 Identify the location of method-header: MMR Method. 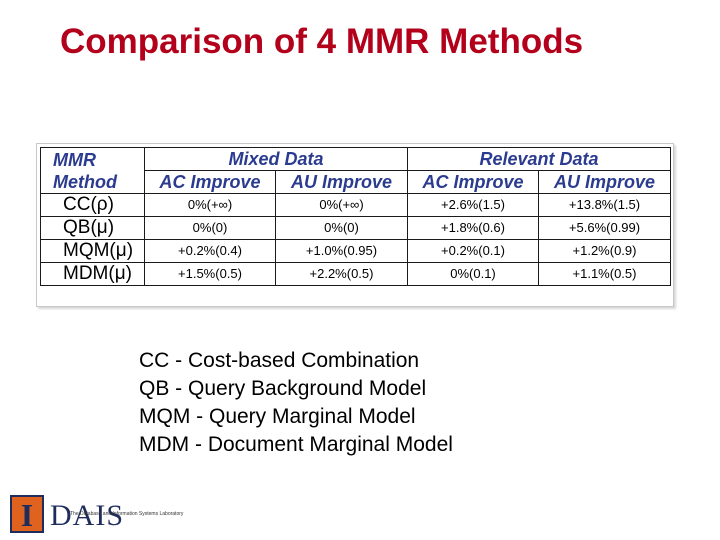
(92, 170).